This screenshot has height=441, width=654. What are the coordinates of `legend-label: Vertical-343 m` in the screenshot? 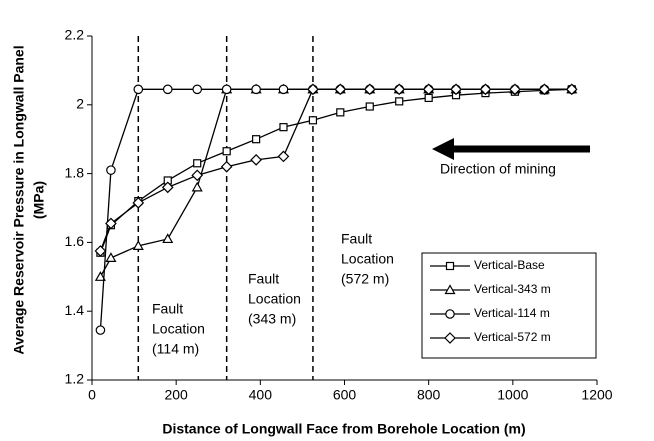 It's located at (512, 289).